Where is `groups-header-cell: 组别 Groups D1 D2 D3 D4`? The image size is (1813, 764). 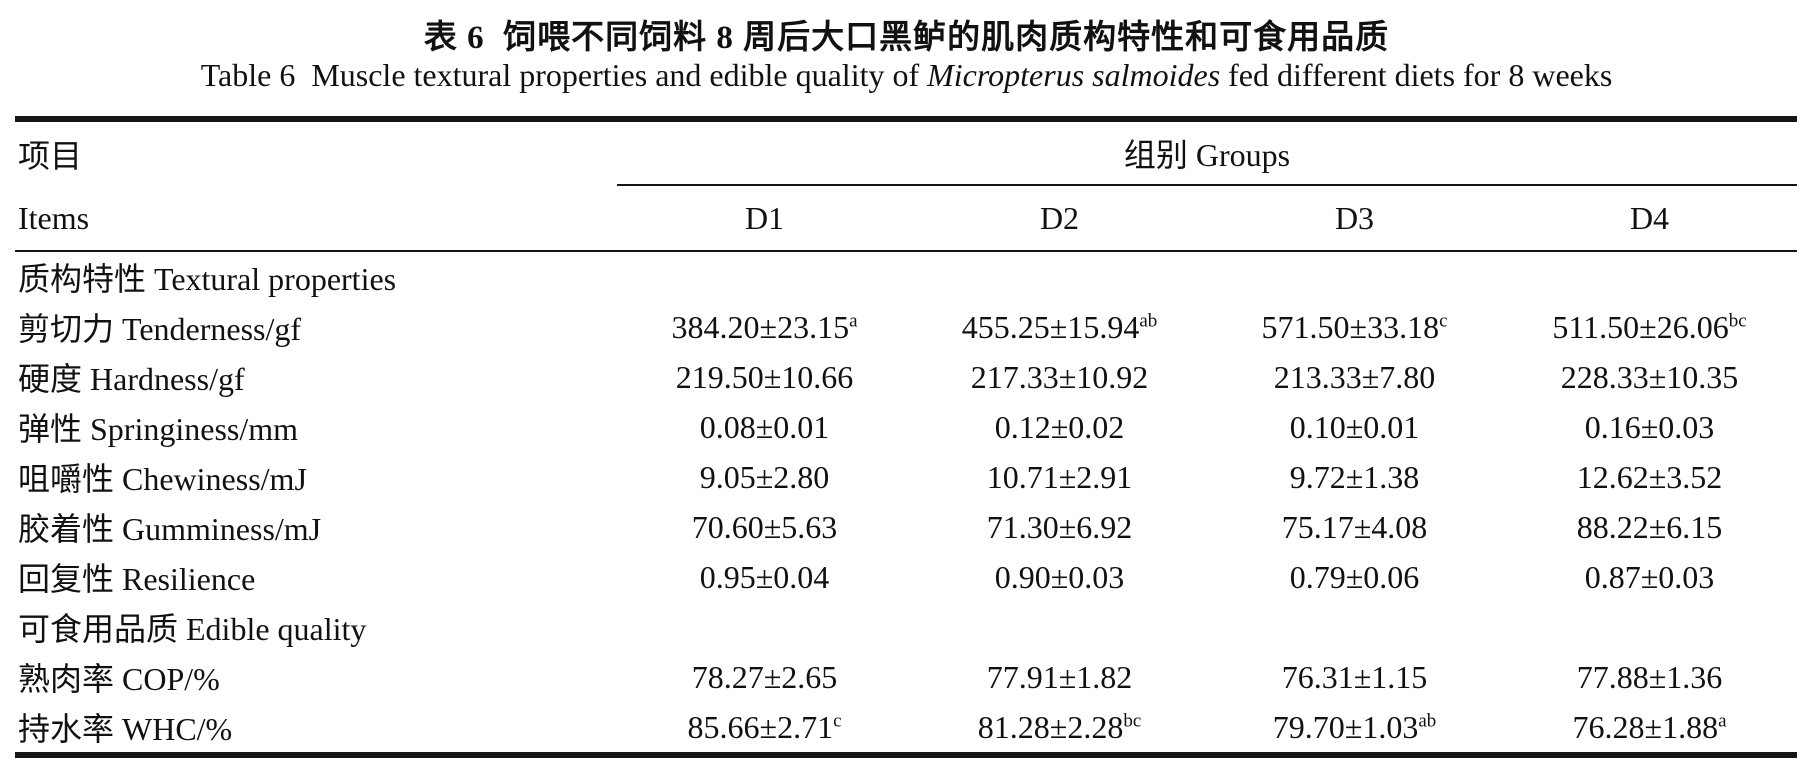 groups-header-cell: 组别 Groups D1 D2 D3 D4 is located at coordinates (1207, 186).